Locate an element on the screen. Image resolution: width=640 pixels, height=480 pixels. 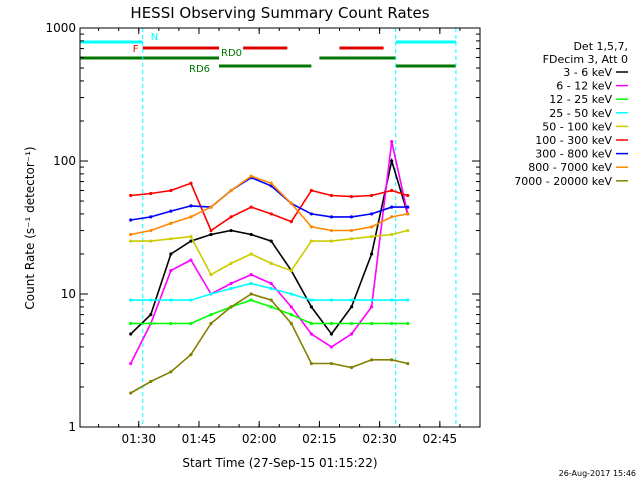
y-tick-label: 1 is located at coordinates (72, 427).